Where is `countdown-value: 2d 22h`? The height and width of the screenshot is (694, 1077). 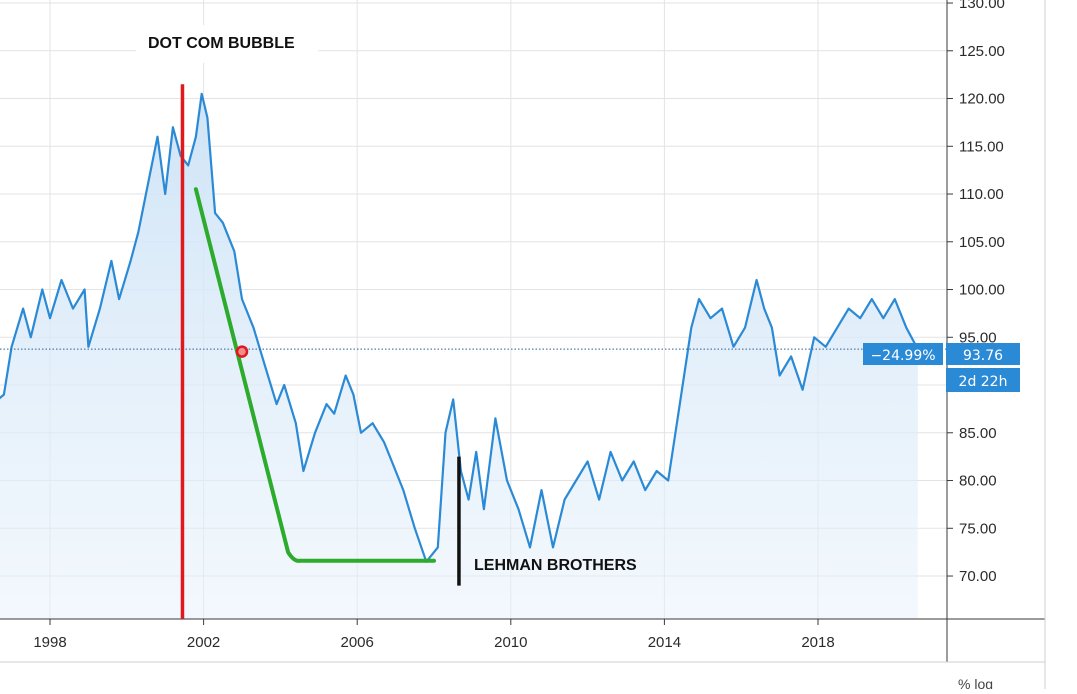 countdown-value: 2d 22h is located at coordinates (983, 382).